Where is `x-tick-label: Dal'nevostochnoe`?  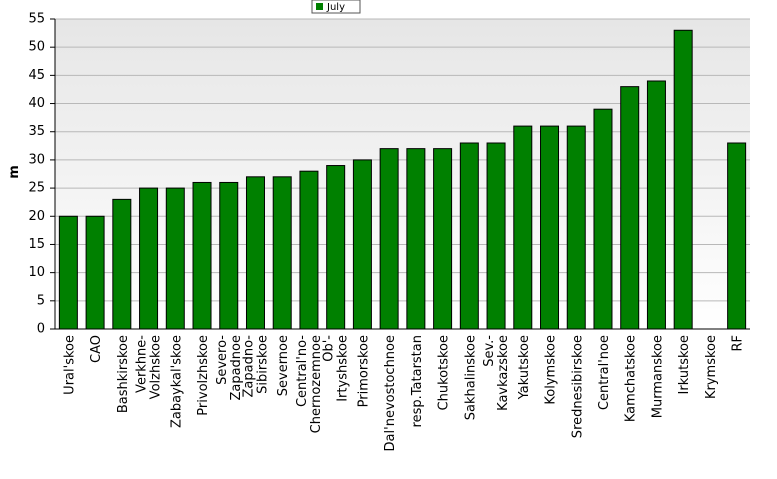 x-tick-label: Dal'nevostochnoe is located at coordinates (390, 393).